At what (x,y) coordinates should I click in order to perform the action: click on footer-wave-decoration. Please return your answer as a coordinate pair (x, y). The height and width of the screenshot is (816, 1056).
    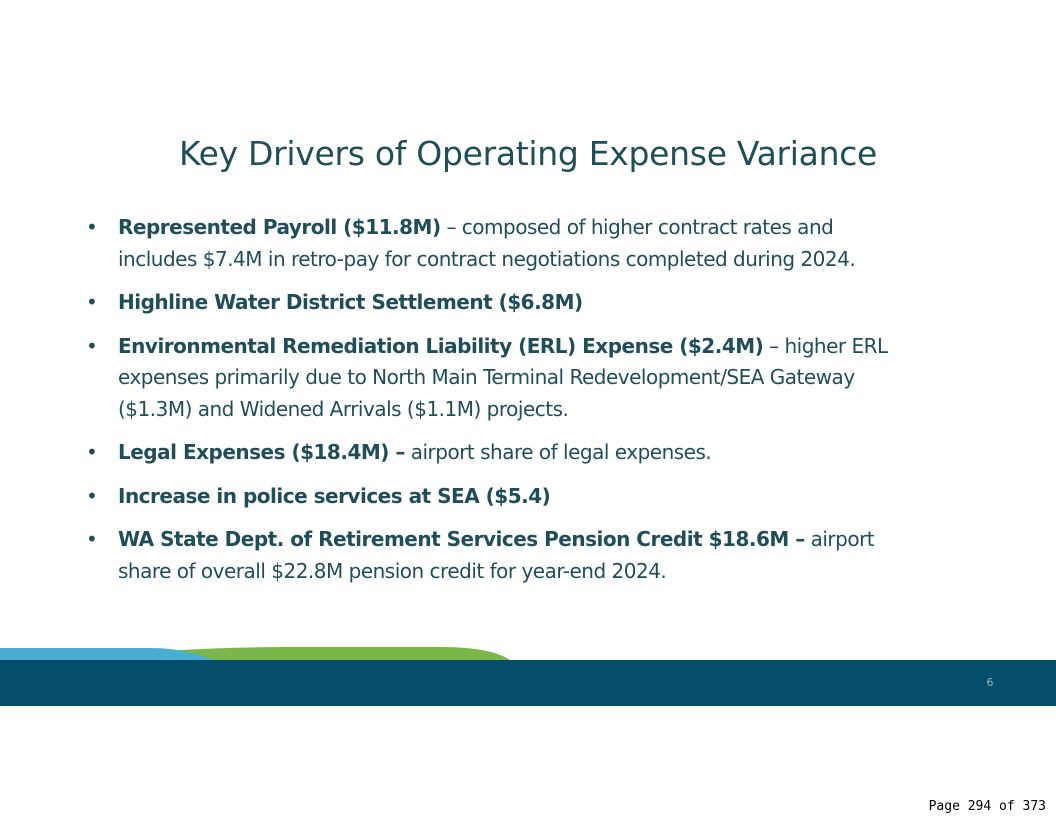
    Looking at the image, I should click on (255, 653).